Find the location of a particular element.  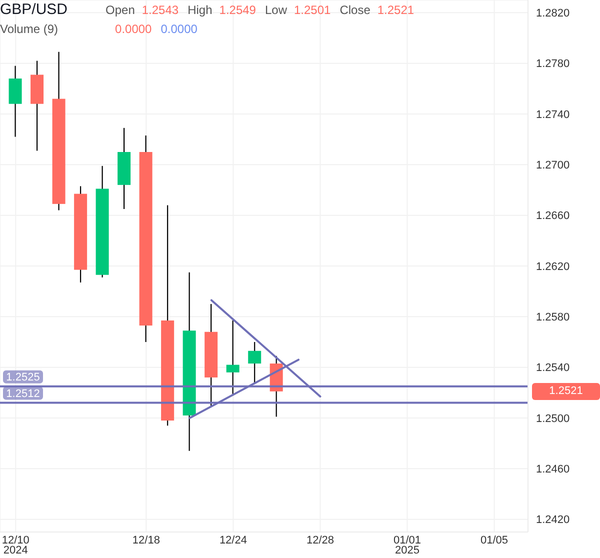

annotation: Low is located at coordinates (275, 10).